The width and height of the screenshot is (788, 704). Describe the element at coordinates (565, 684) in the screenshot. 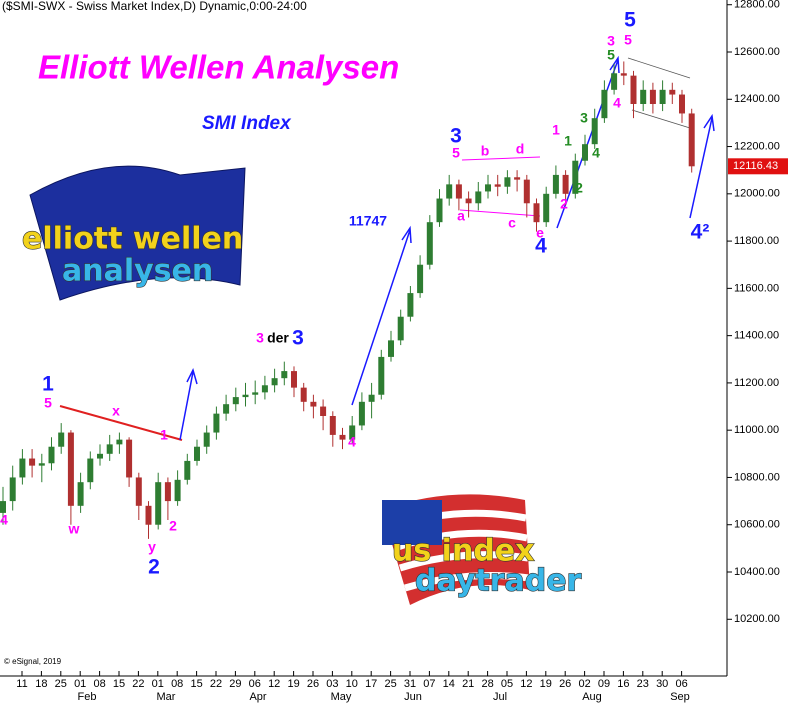

I see `x-tick-label: 26` at that location.